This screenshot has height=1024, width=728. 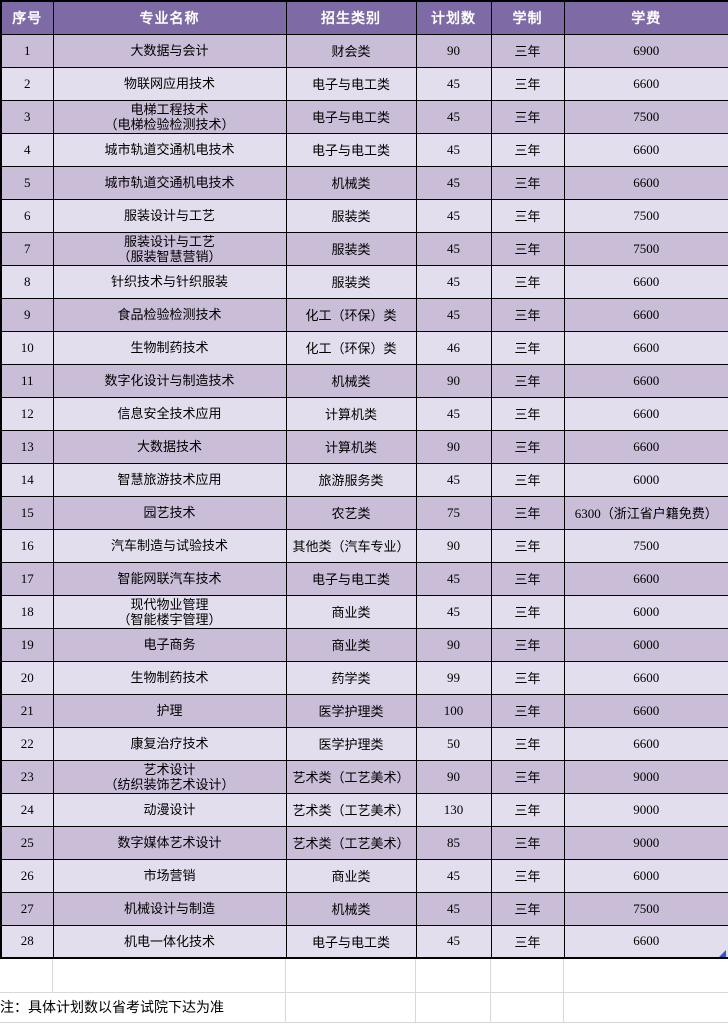 What do you see at coordinates (453, 347) in the screenshot?
I see `cell-plan: 46` at bounding box center [453, 347].